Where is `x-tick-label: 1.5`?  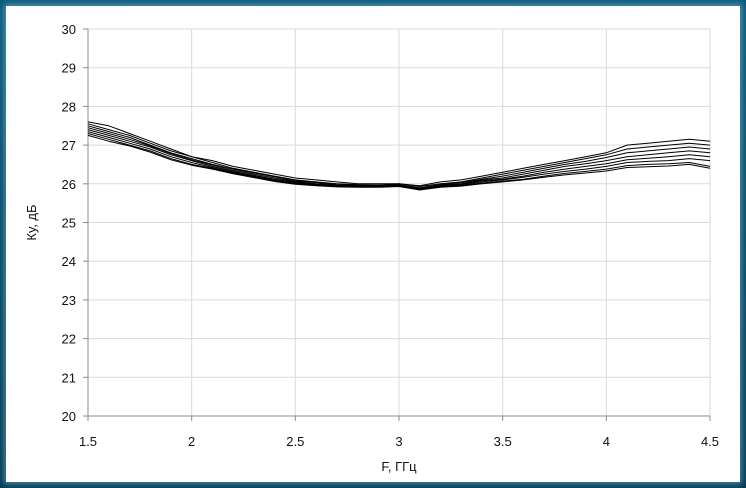 x-tick-label: 1.5 is located at coordinates (88, 441).